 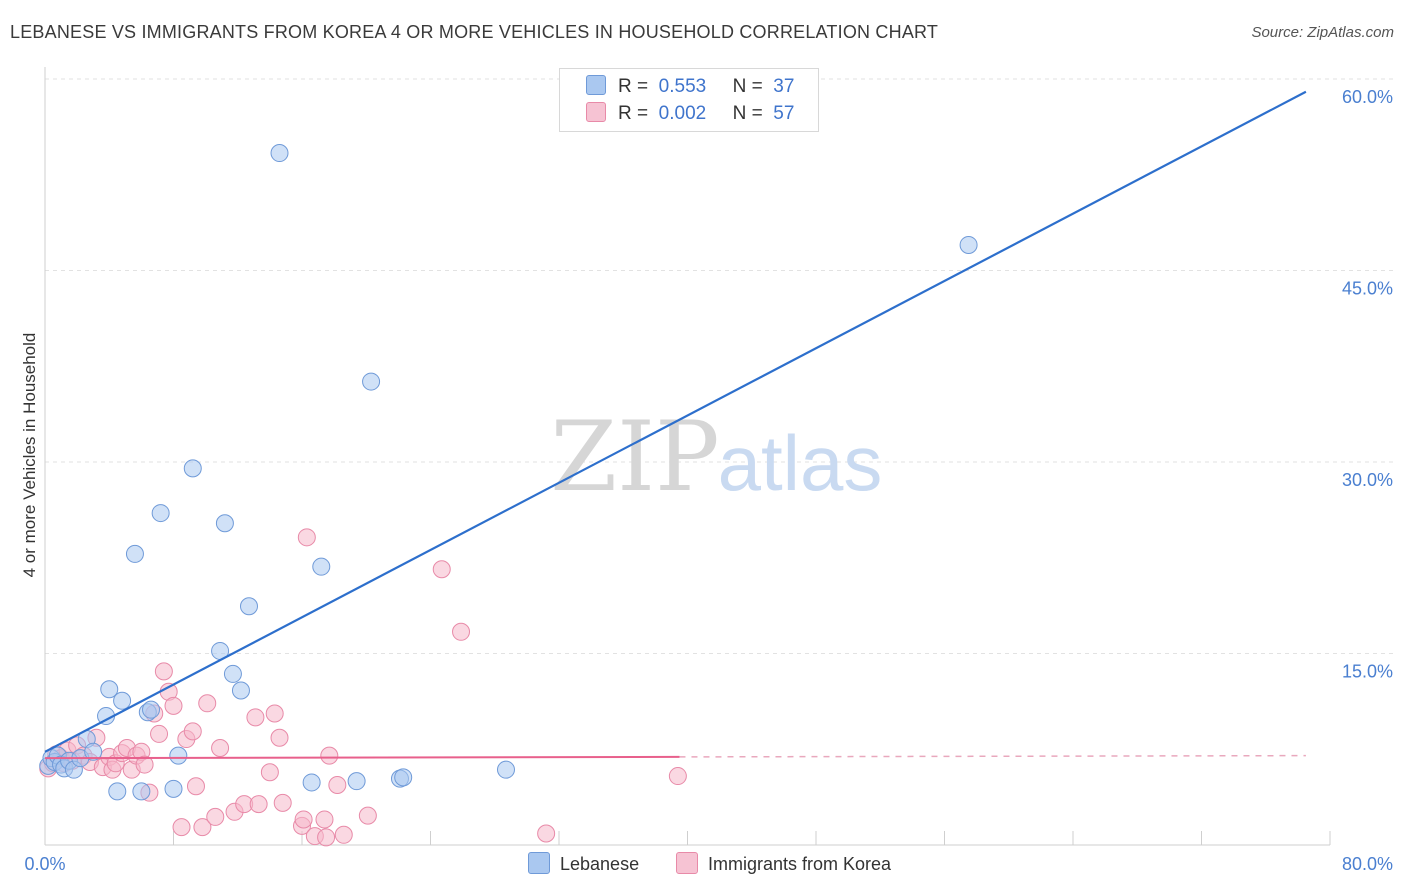 I want to click on y-tick-label: 30.0%, so click(x=1367, y=480).